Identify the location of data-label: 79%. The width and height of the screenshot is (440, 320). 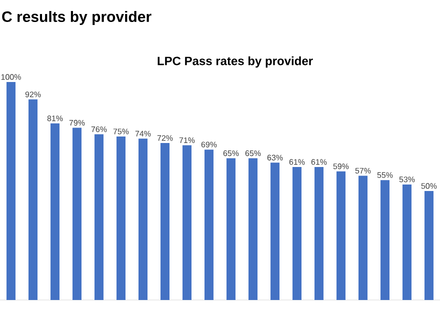
(77, 123).